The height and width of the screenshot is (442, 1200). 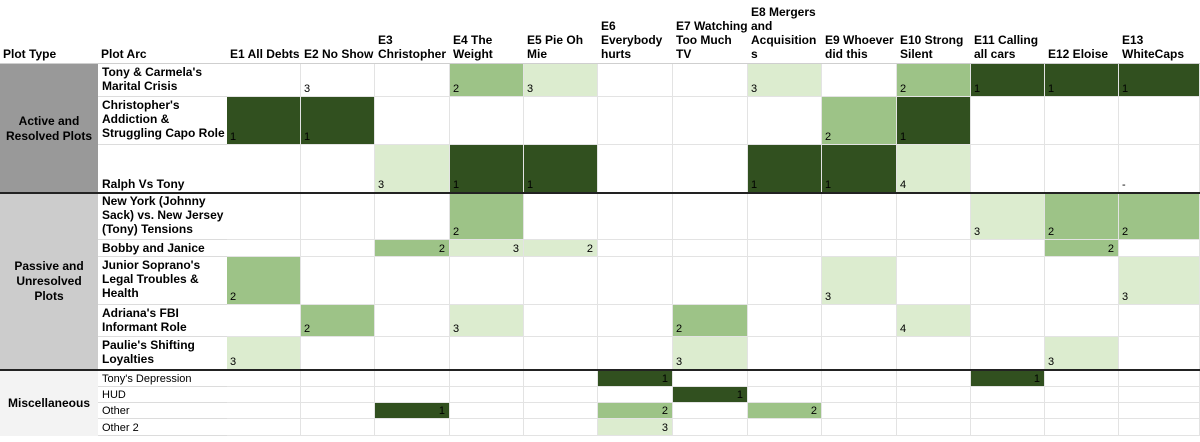 I want to click on episode-cell: 4, so click(x=934, y=321).